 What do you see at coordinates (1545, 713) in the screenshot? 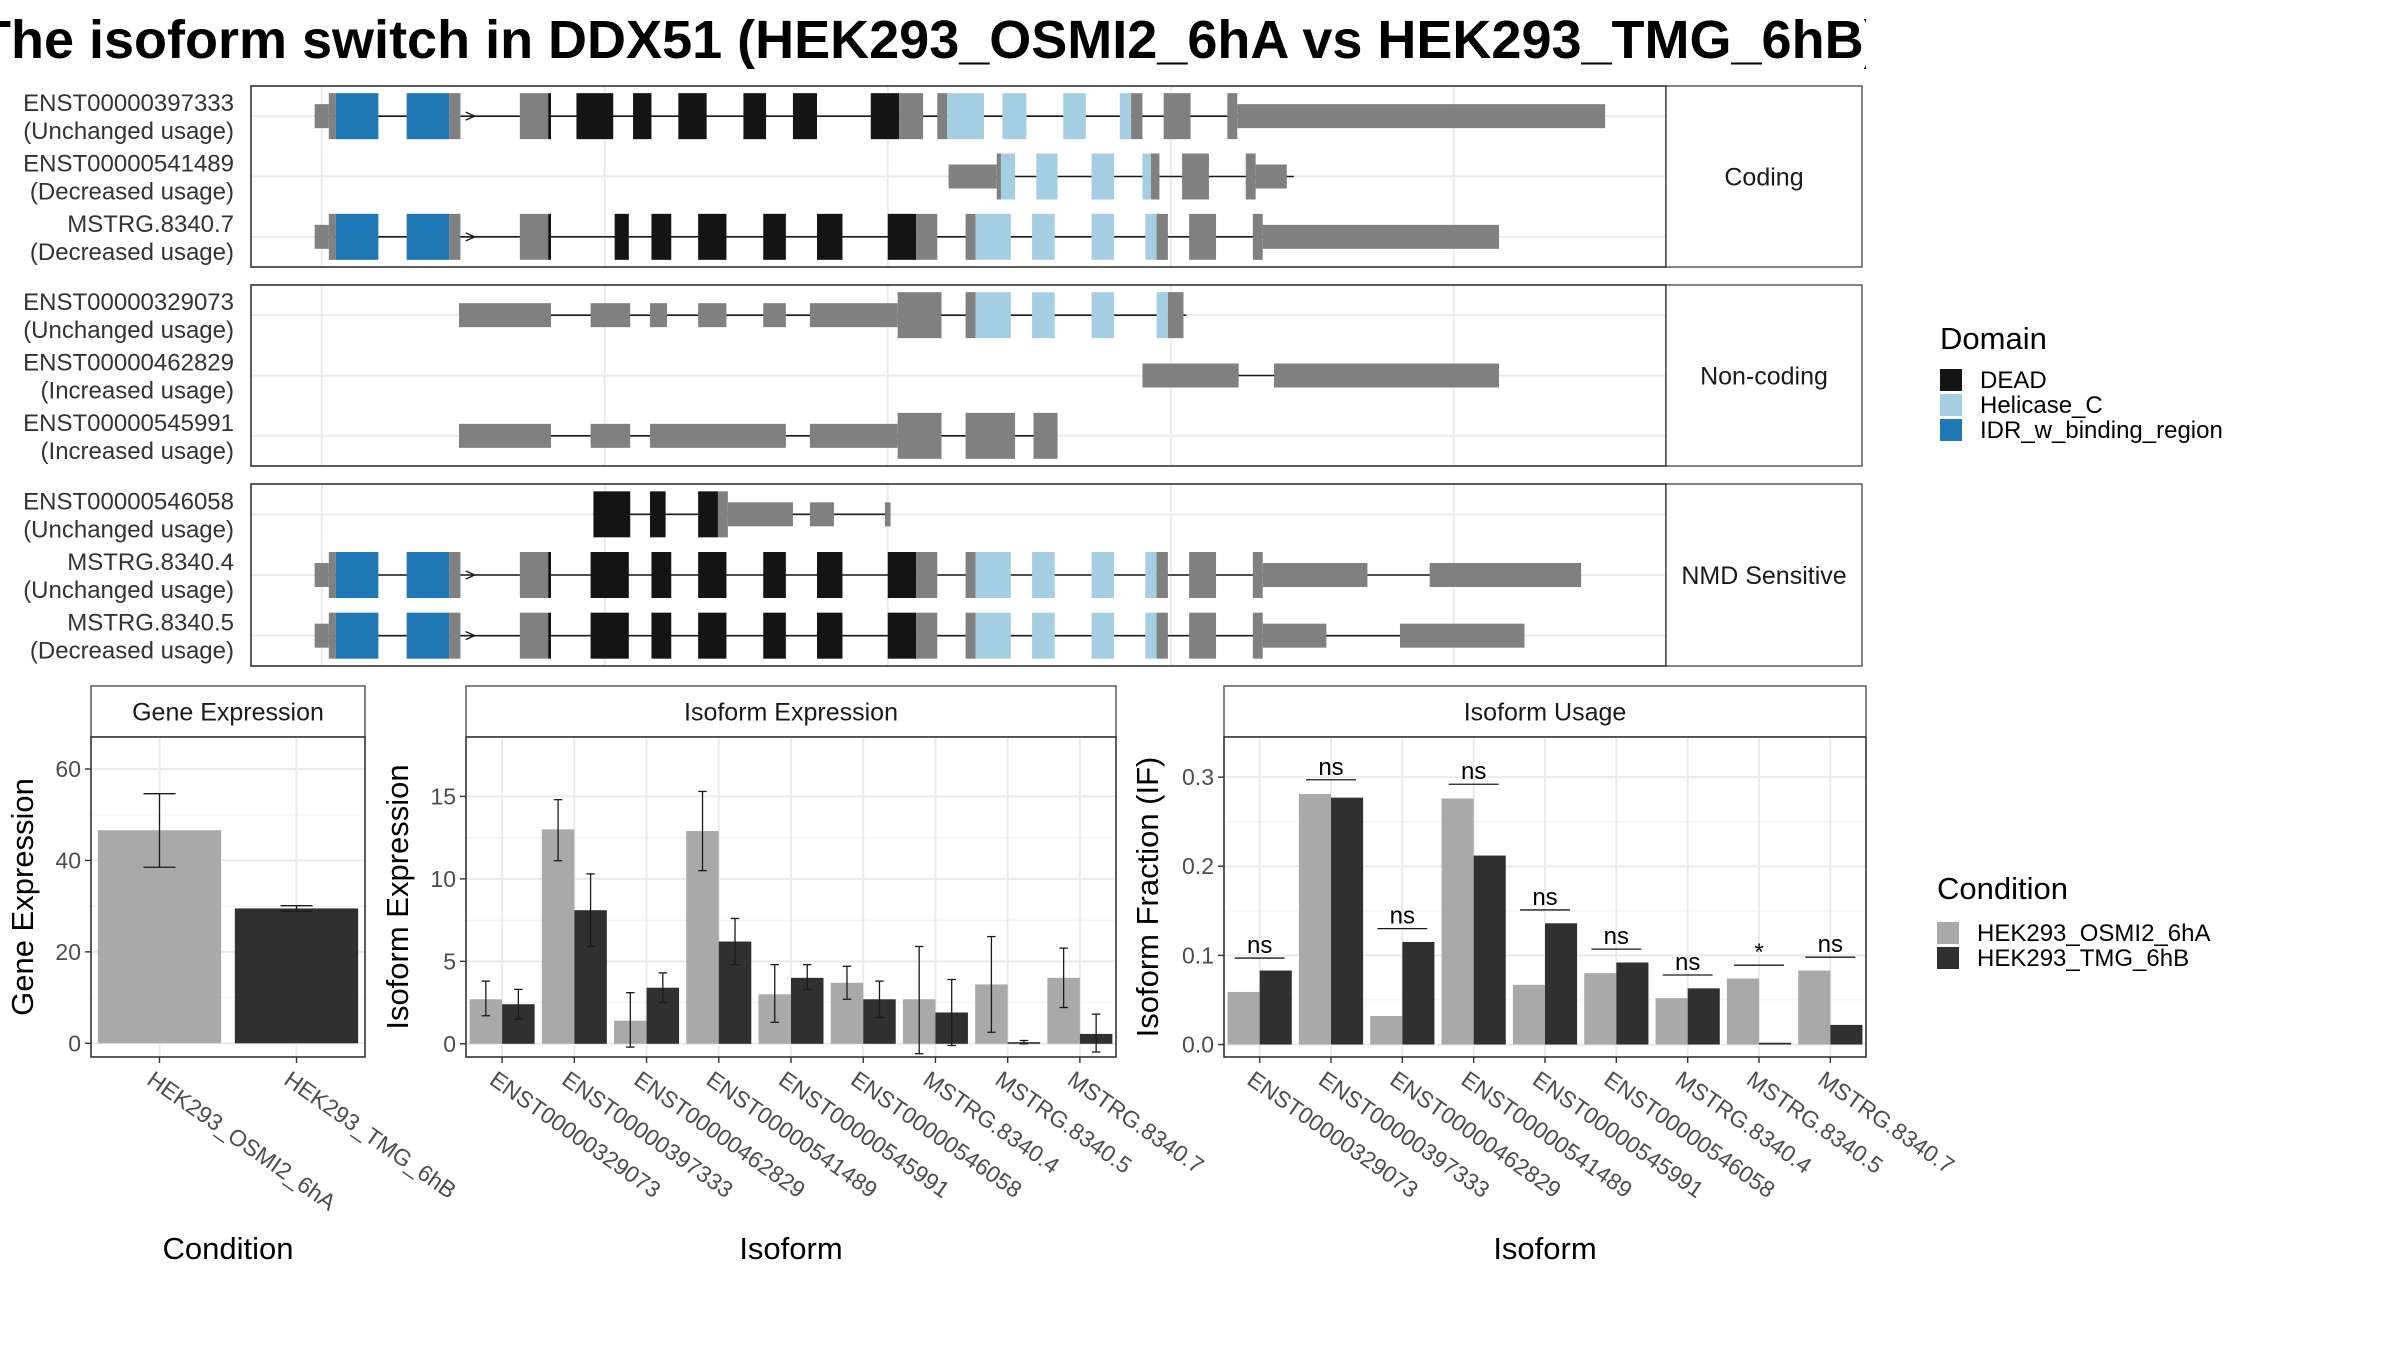
I see `chart-title: Isoform Usage` at bounding box center [1545, 713].